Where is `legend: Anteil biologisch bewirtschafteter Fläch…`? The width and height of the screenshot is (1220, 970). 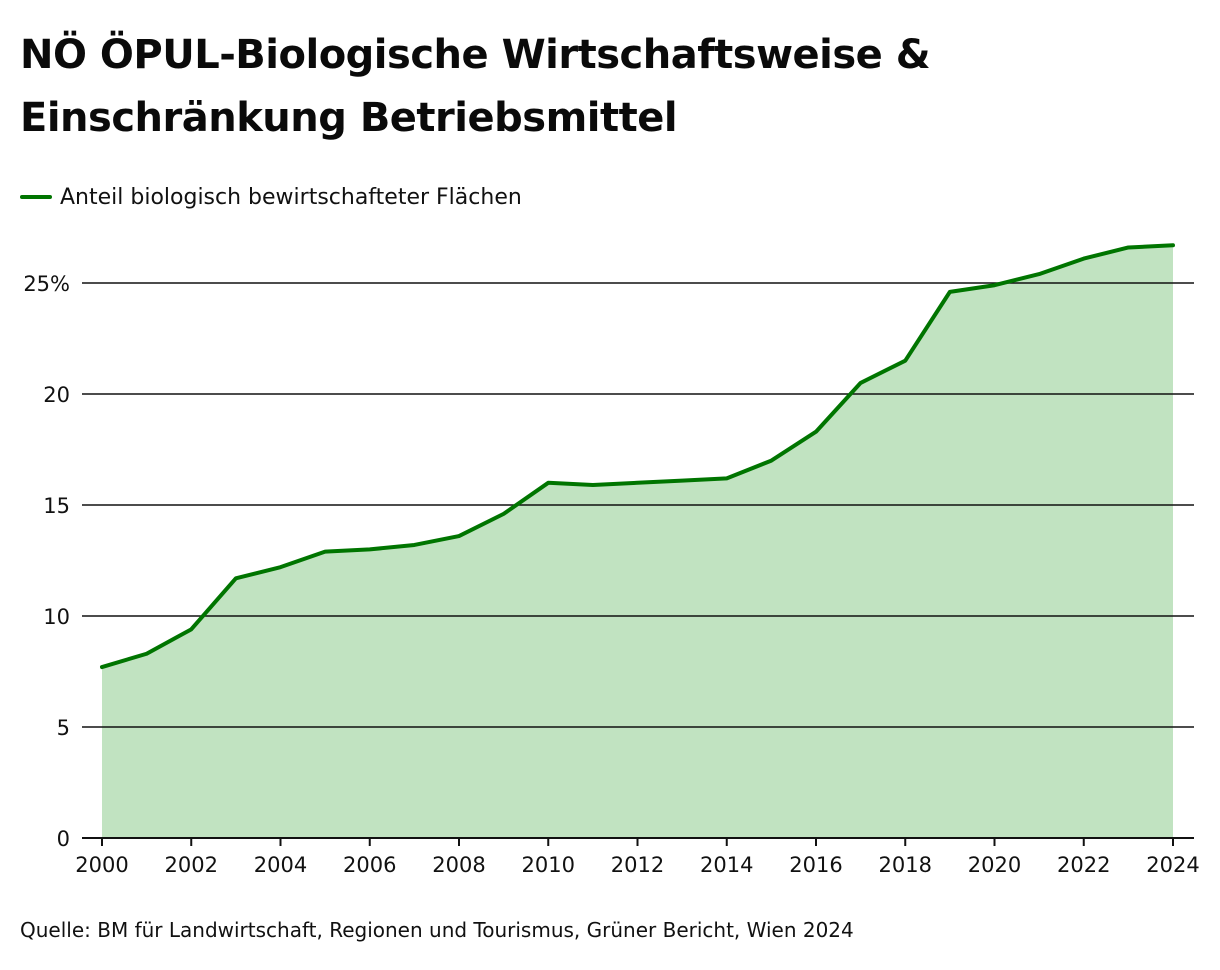
legend: Anteil biologisch bewirtschafteter Fläch… is located at coordinates (271, 197).